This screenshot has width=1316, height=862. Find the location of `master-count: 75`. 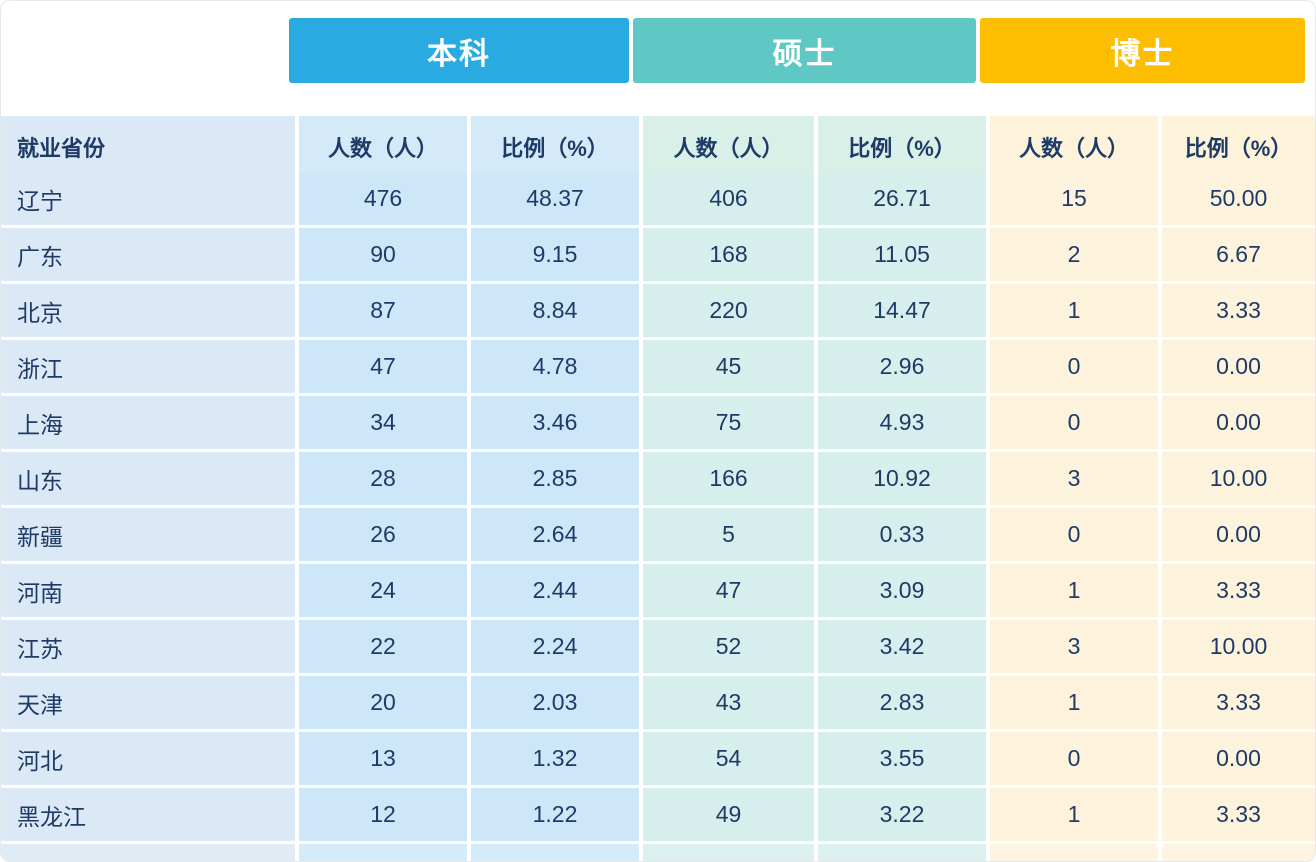

master-count: 75 is located at coordinates (728, 422).